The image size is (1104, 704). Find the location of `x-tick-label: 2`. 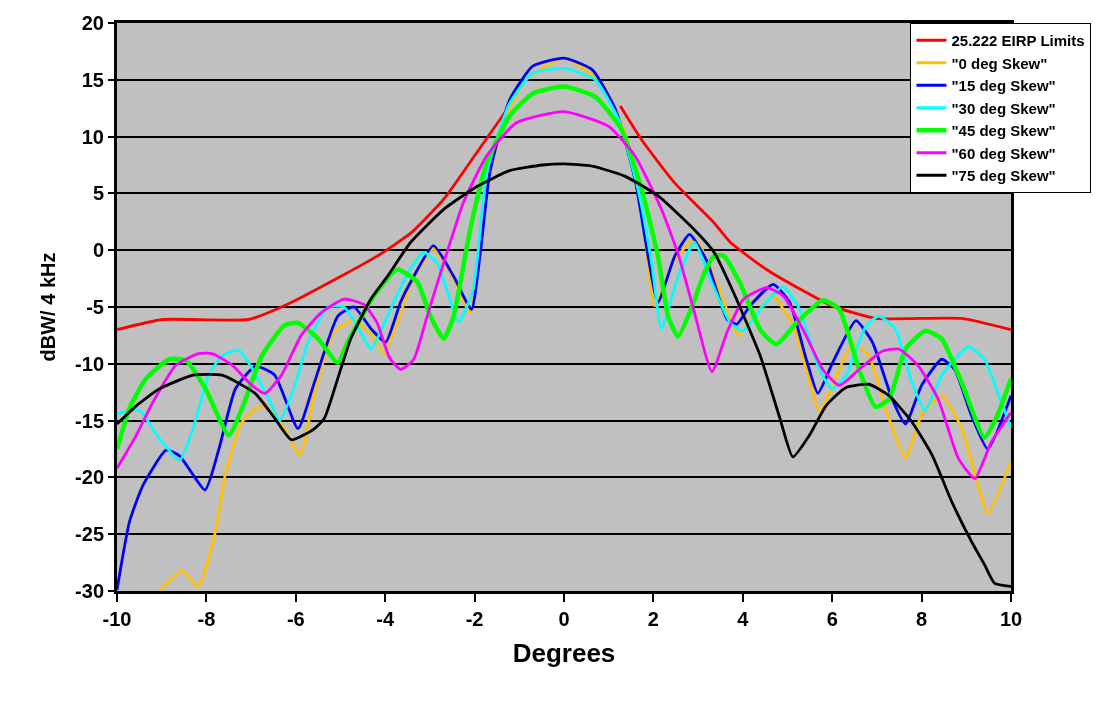

x-tick-label: 2 is located at coordinates (653, 619).